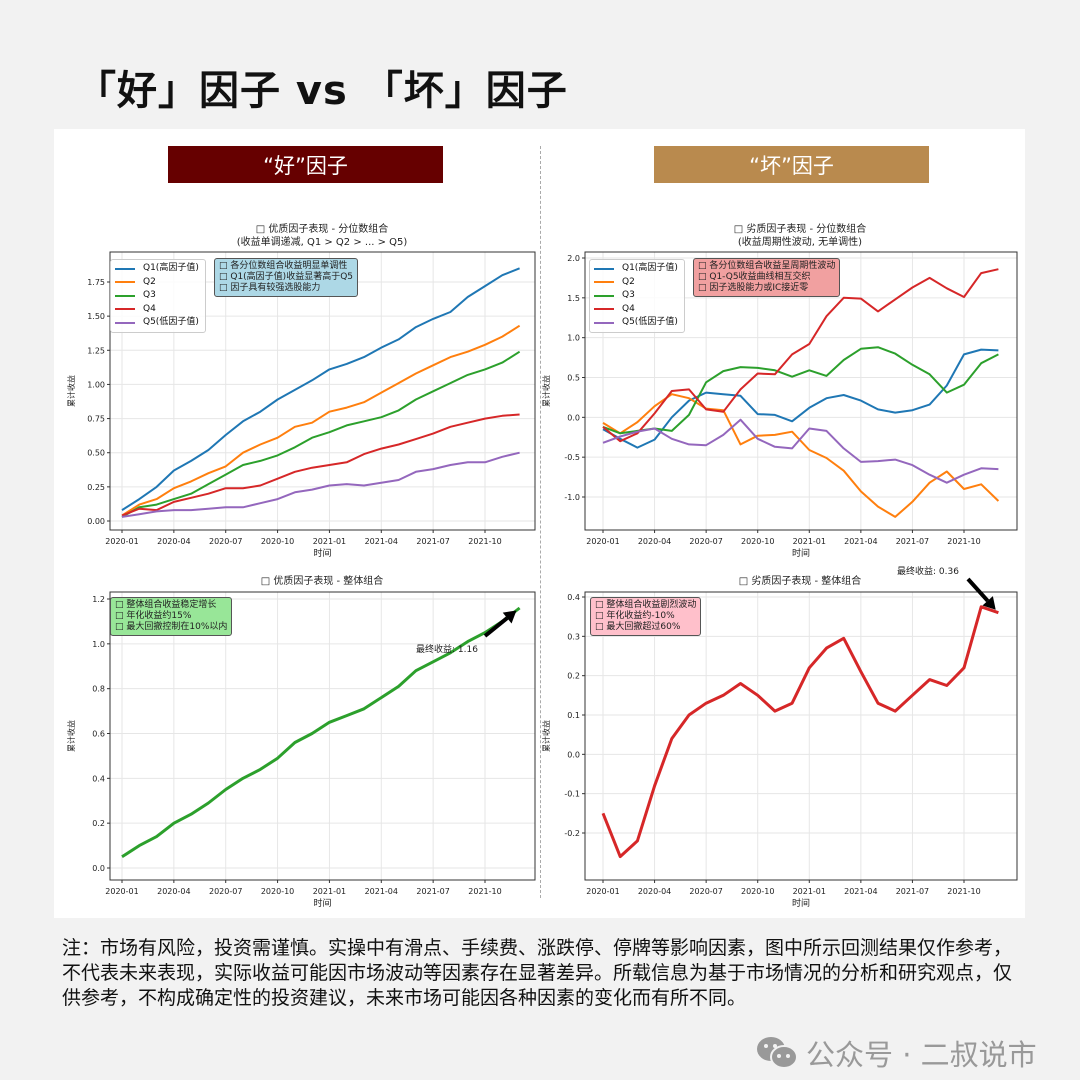 This screenshot has height=1080, width=1080. Describe the element at coordinates (573, 338) in the screenshot. I see `y-tick-label: 1.0` at that location.